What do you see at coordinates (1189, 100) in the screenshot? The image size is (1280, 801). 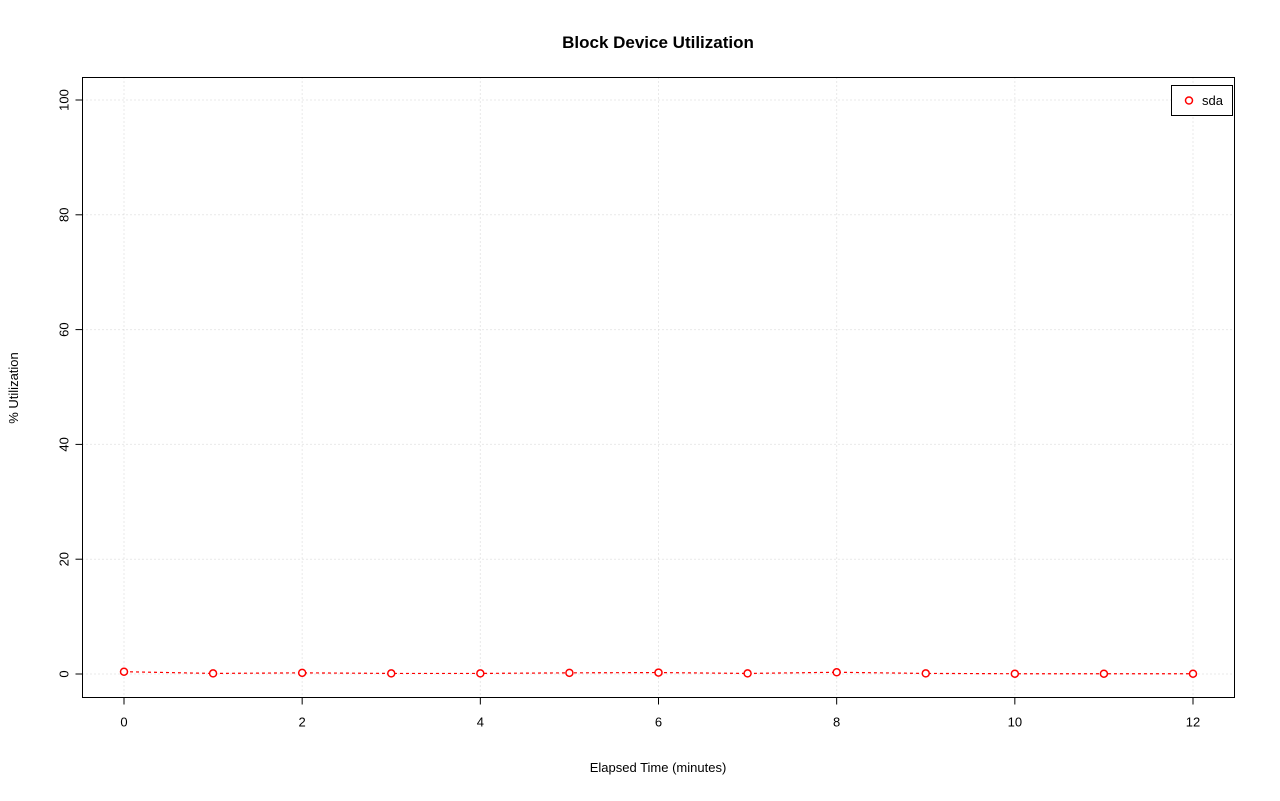 I see `legend-marker-circle-icon` at bounding box center [1189, 100].